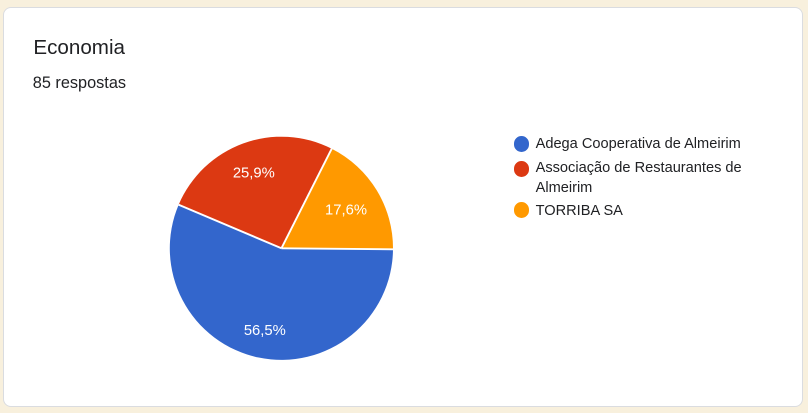 This screenshot has height=413, width=808. What do you see at coordinates (265, 331) in the screenshot?
I see `svg-text: 56,5%` at bounding box center [265, 331].